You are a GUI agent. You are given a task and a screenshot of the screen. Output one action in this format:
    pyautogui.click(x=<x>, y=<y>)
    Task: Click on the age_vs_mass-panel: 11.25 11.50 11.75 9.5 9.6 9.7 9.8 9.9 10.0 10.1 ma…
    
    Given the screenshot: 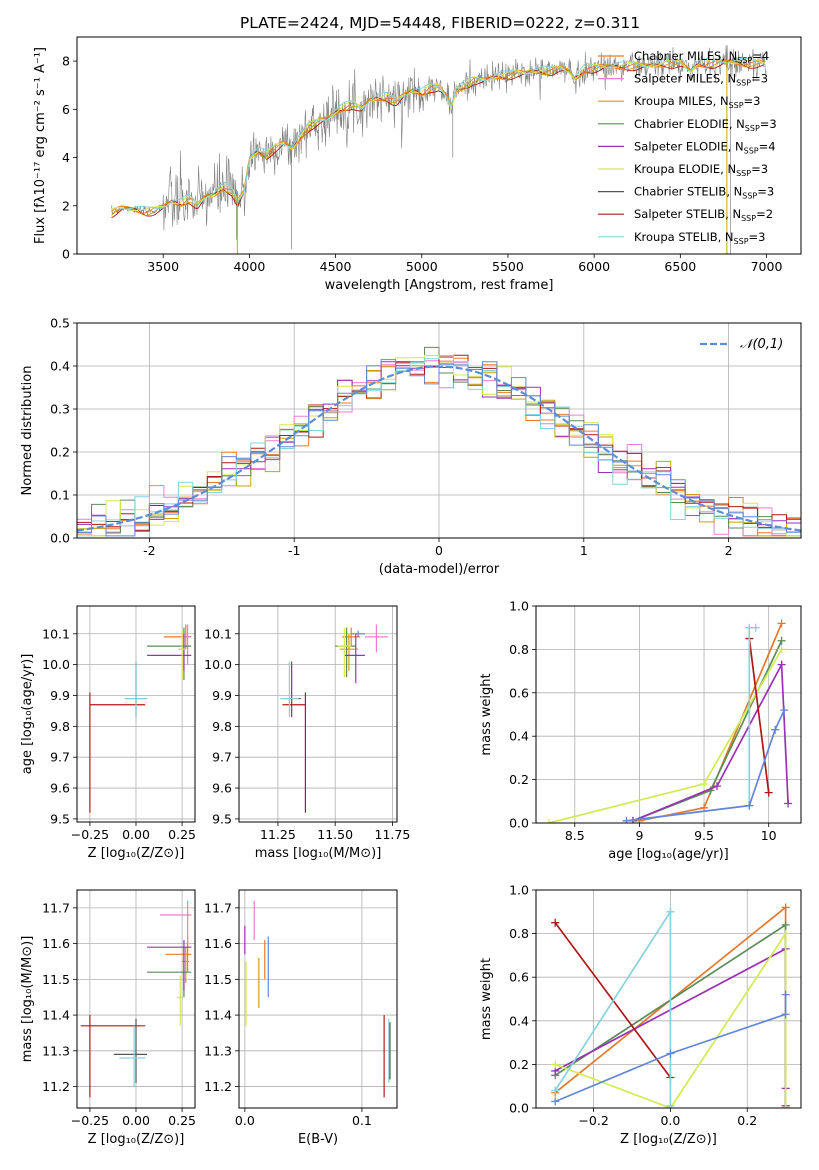 What is the action you would take?
    pyautogui.click(x=307, y=733)
    